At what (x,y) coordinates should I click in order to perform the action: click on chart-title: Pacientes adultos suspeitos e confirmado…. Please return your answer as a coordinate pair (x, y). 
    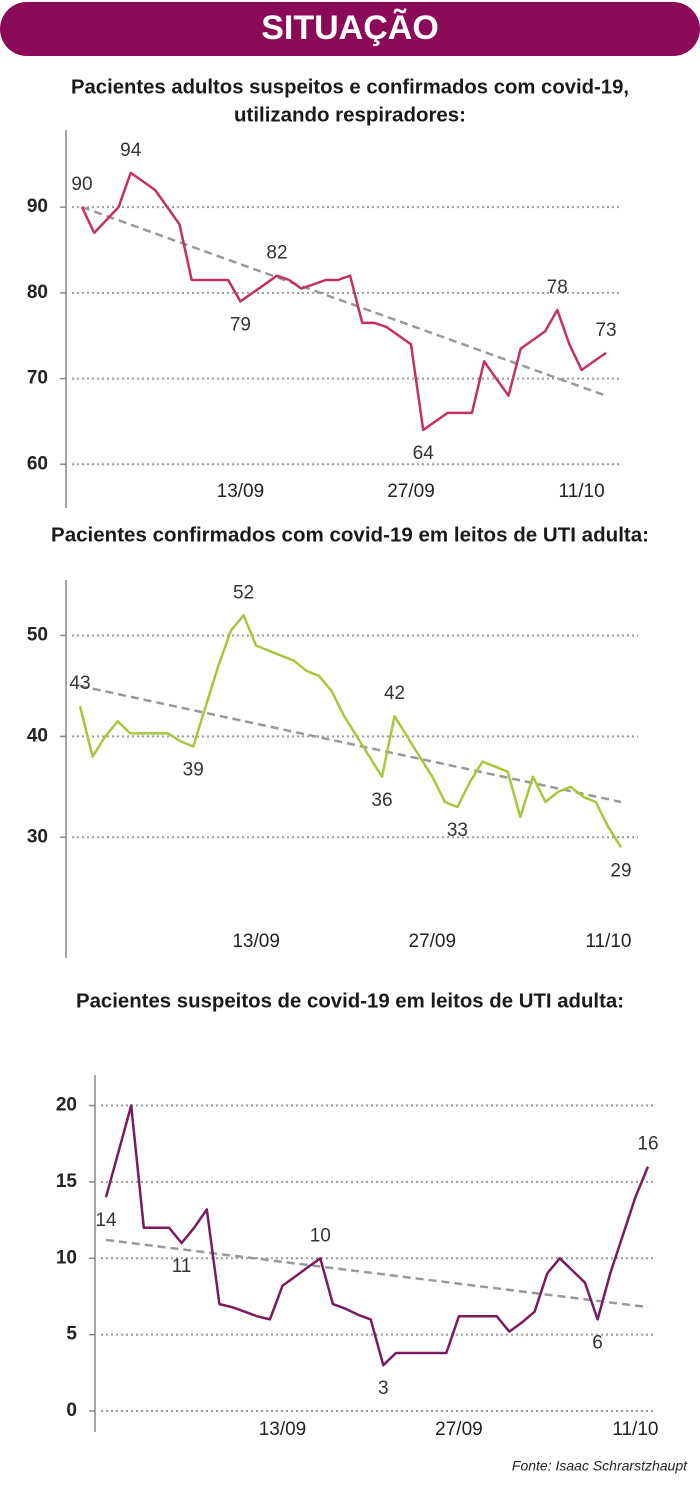
    Looking at the image, I should click on (350, 87).